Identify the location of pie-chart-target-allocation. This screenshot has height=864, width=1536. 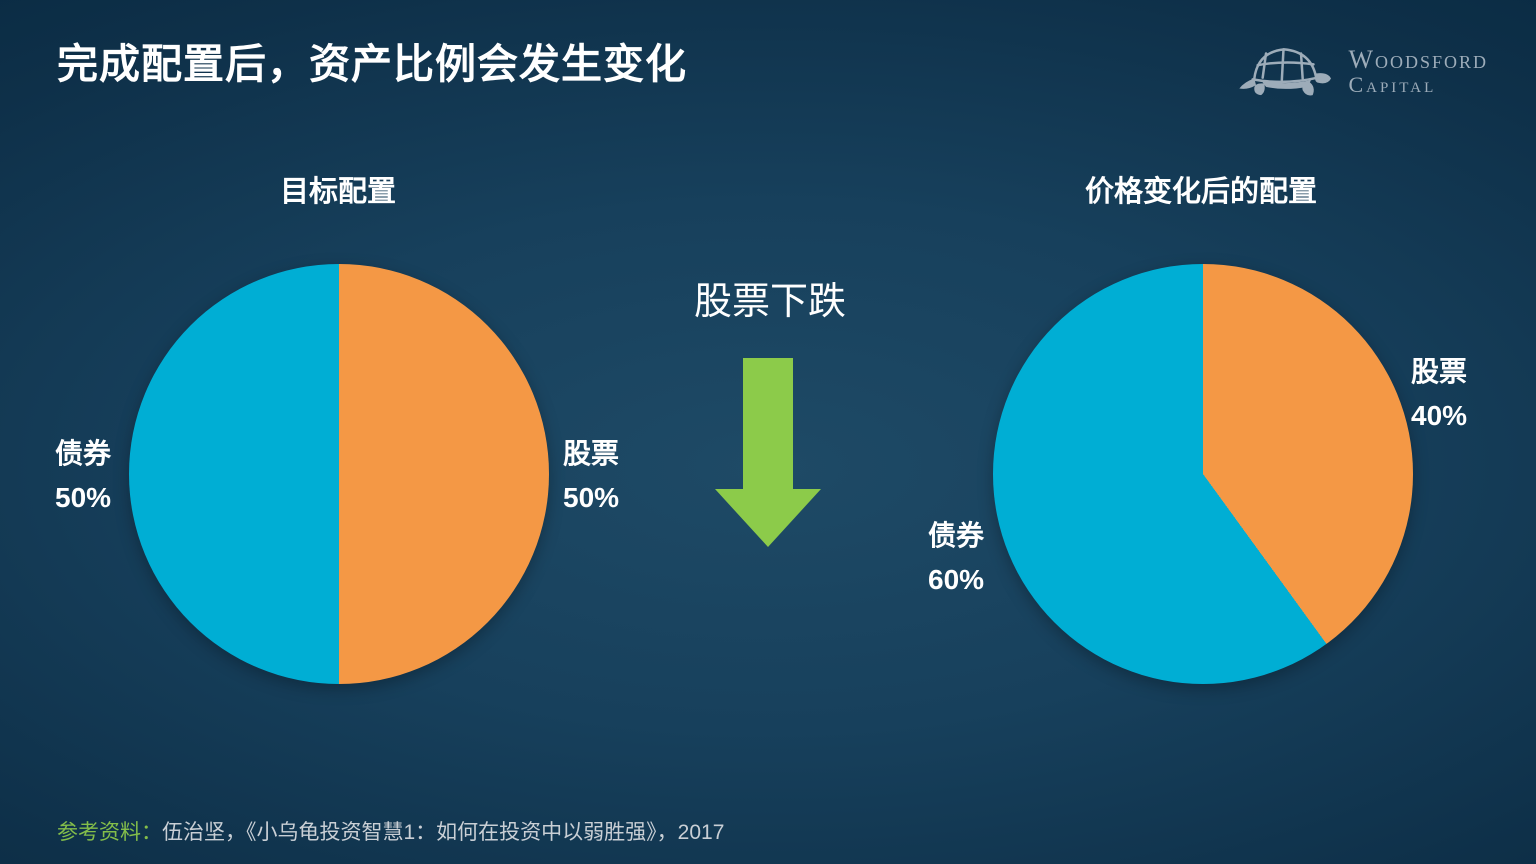
(339, 474).